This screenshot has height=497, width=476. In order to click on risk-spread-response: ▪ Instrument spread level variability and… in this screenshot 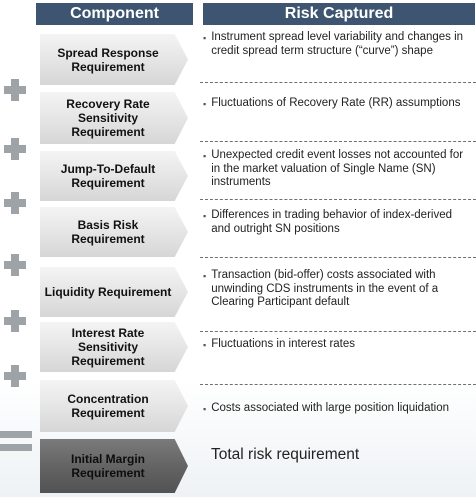, I will do `click(338, 44)`.